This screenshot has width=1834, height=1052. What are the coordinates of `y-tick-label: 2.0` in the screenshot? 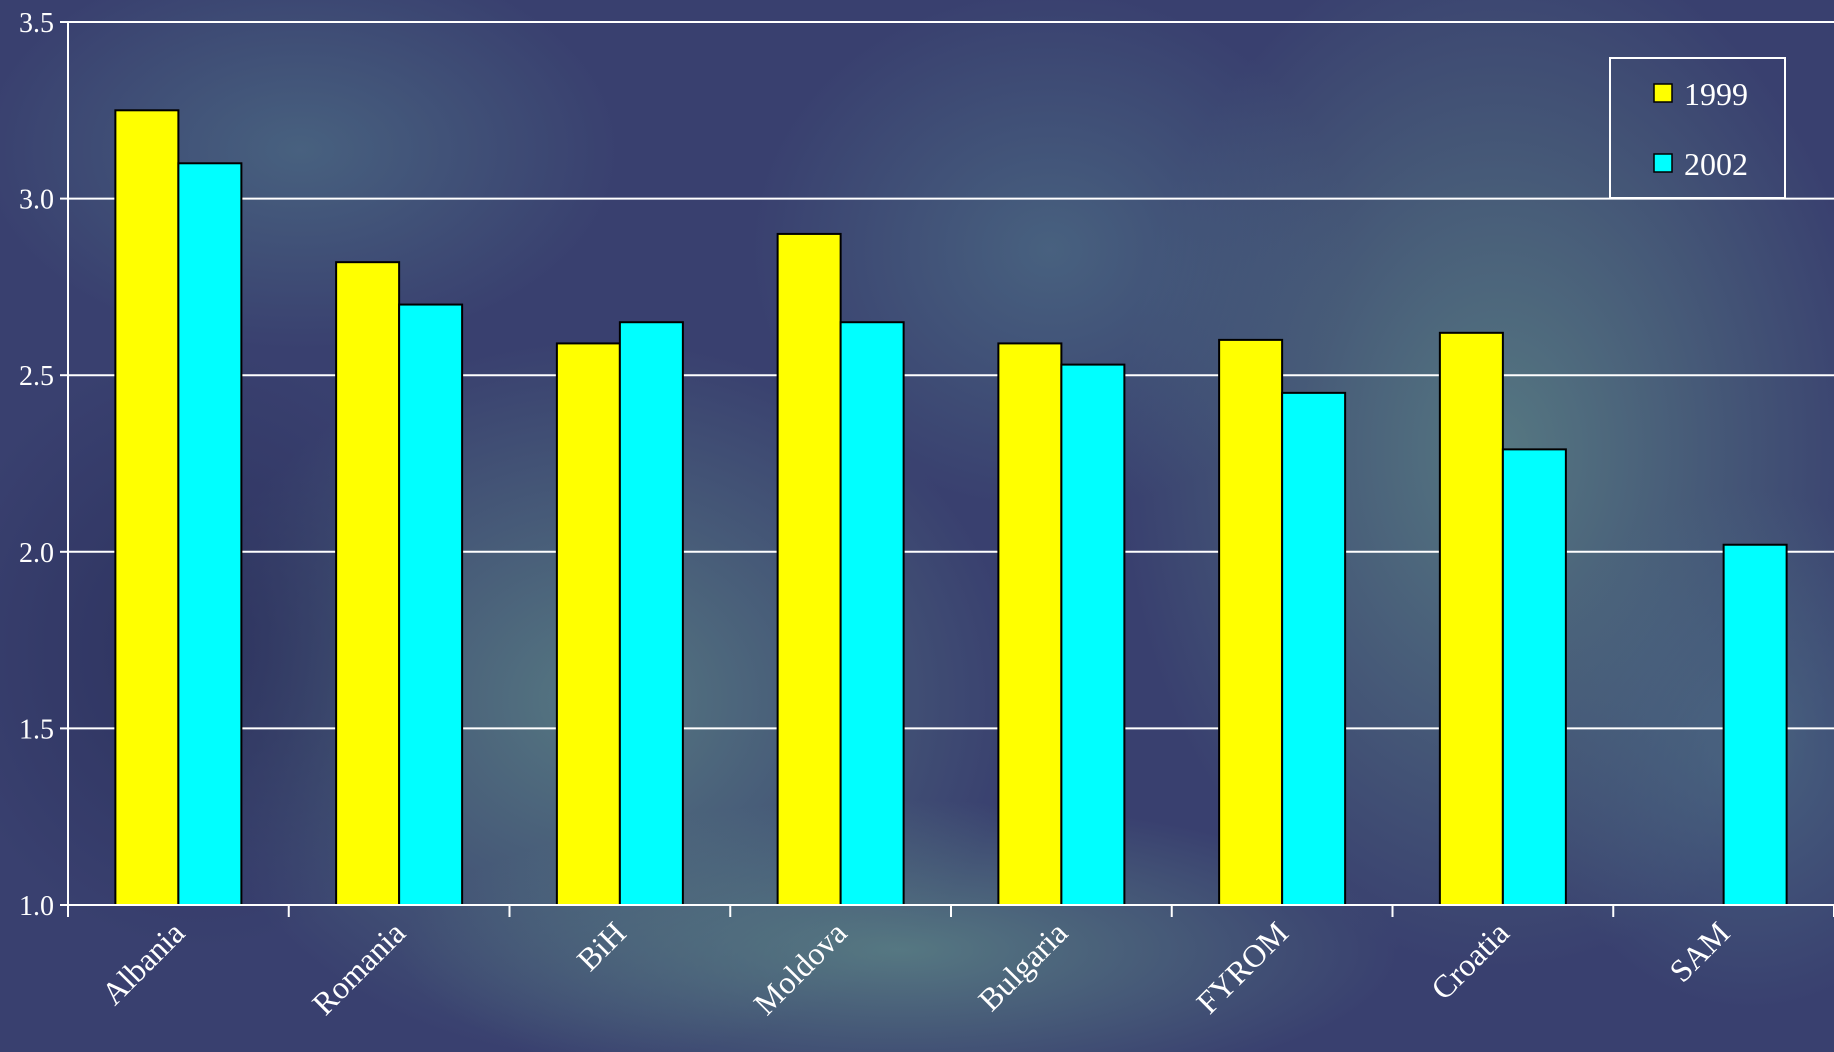 It's located at (36, 553).